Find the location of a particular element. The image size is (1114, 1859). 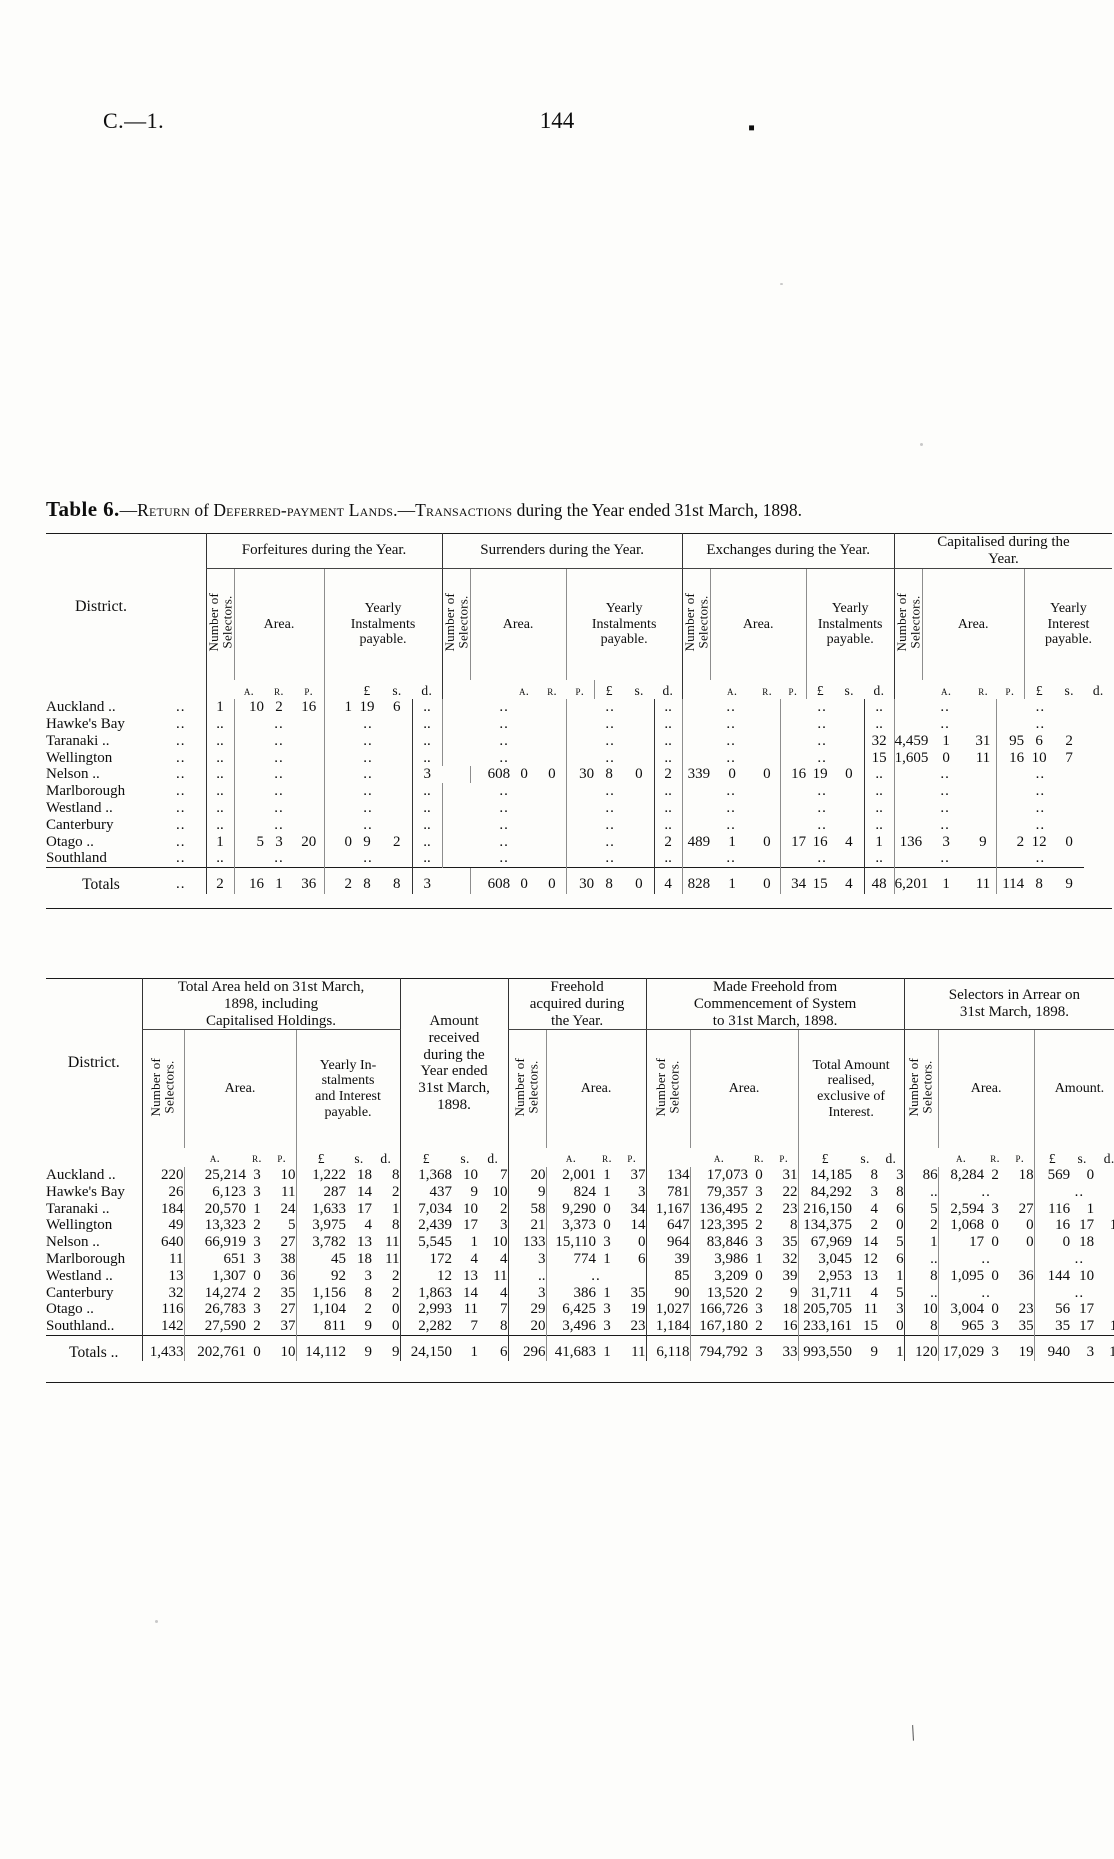

freehold-area-acres: 824 is located at coordinates (571, 1192).